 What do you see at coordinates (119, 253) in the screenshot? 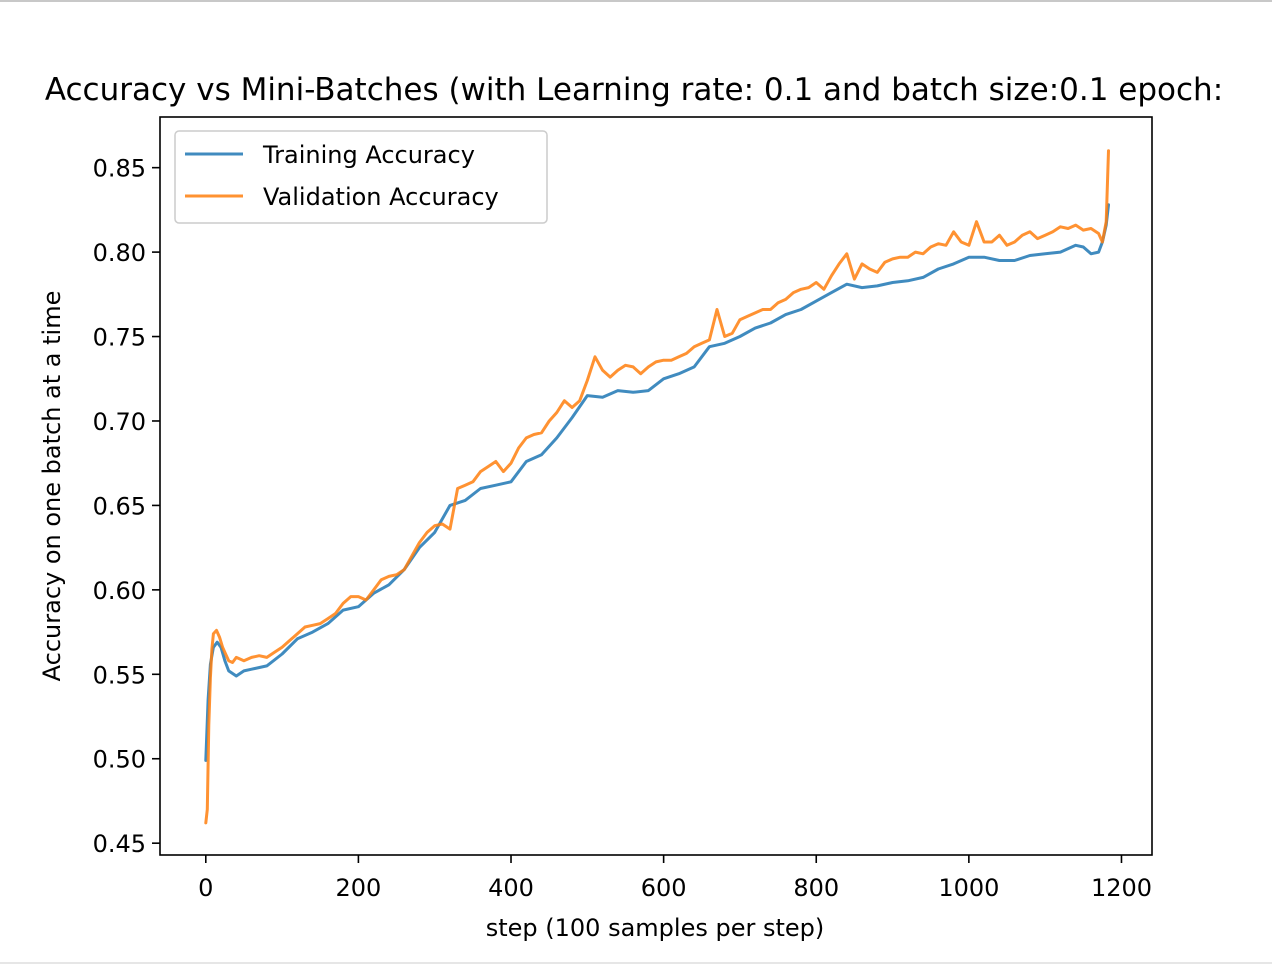
I see `y-tick-label: 0.80` at bounding box center [119, 253].